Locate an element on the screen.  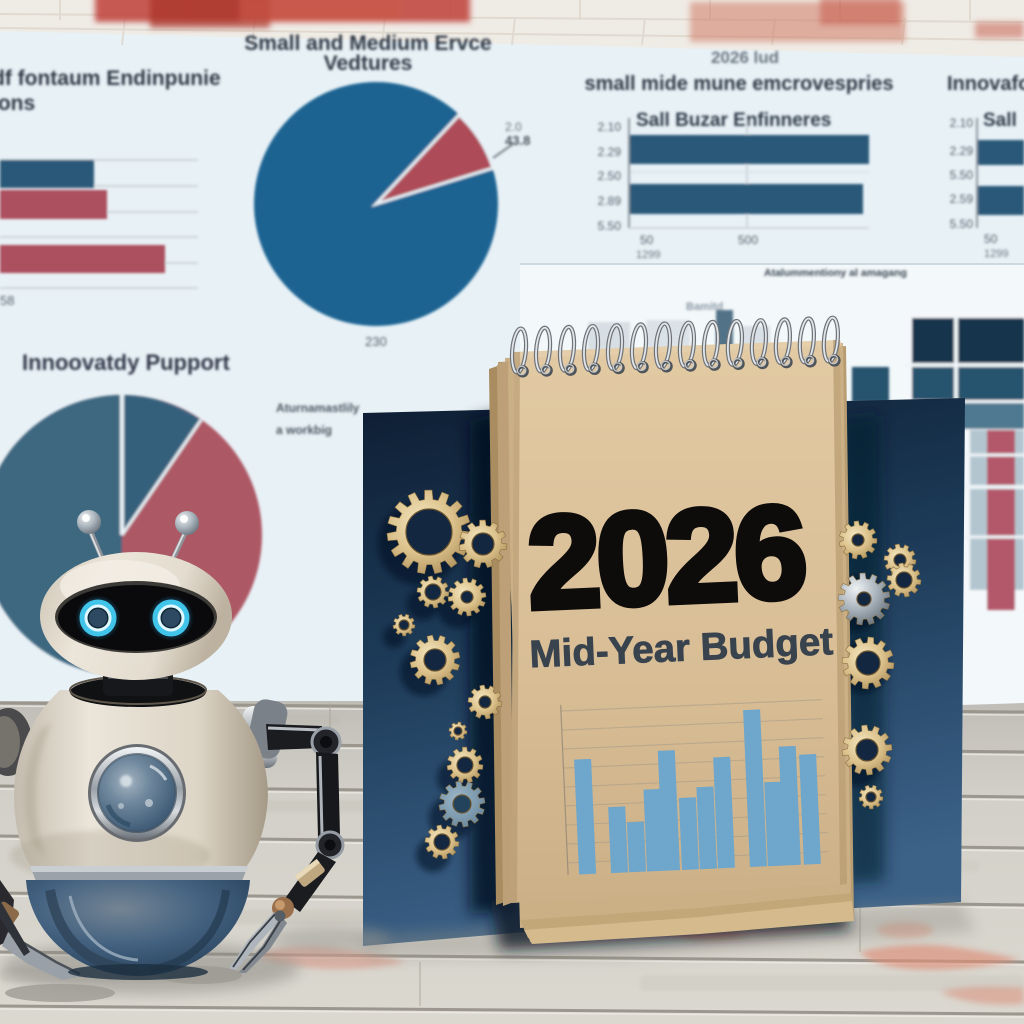
svg-text: Atalummentiony al amagang is located at coordinates (835, 273).